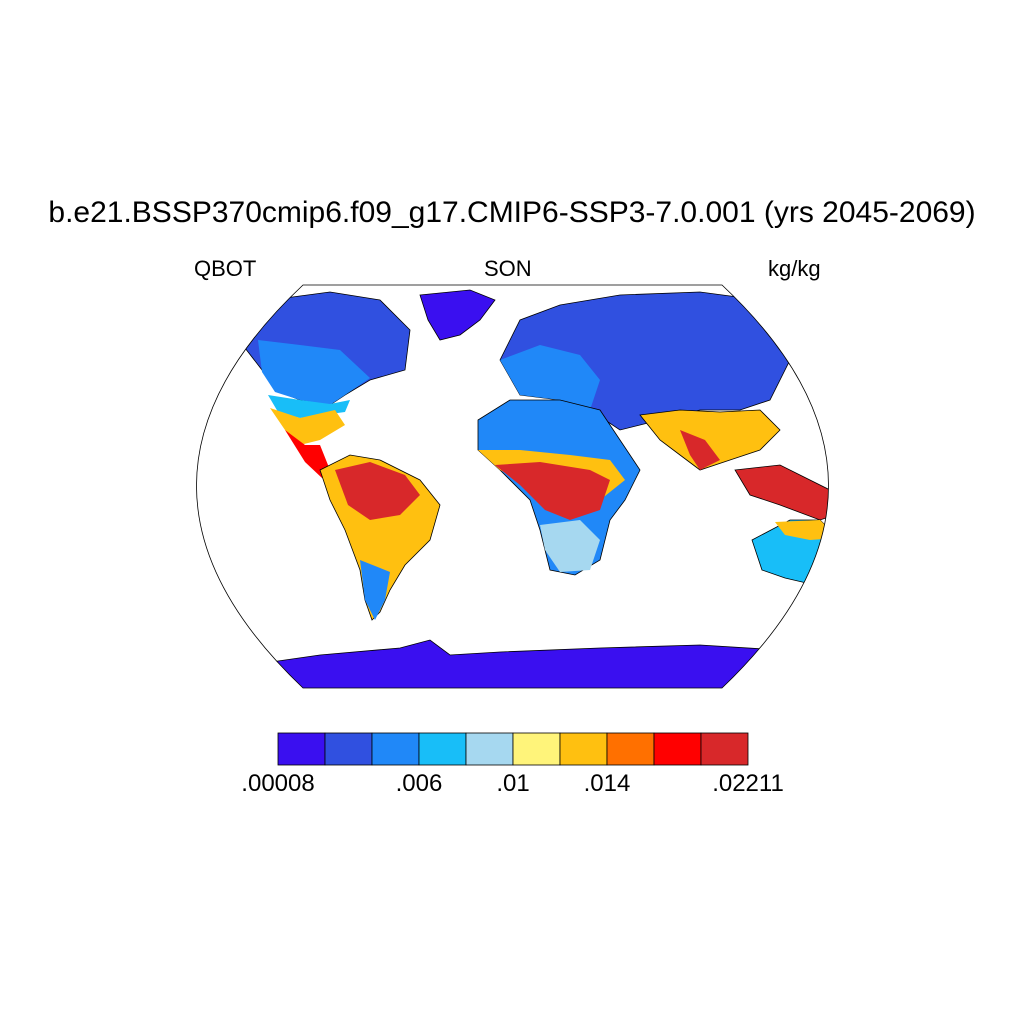 Image resolution: width=1024 pixels, height=1024 pixels. What do you see at coordinates (457, 315) in the screenshot?
I see `greenland-region` at bounding box center [457, 315].